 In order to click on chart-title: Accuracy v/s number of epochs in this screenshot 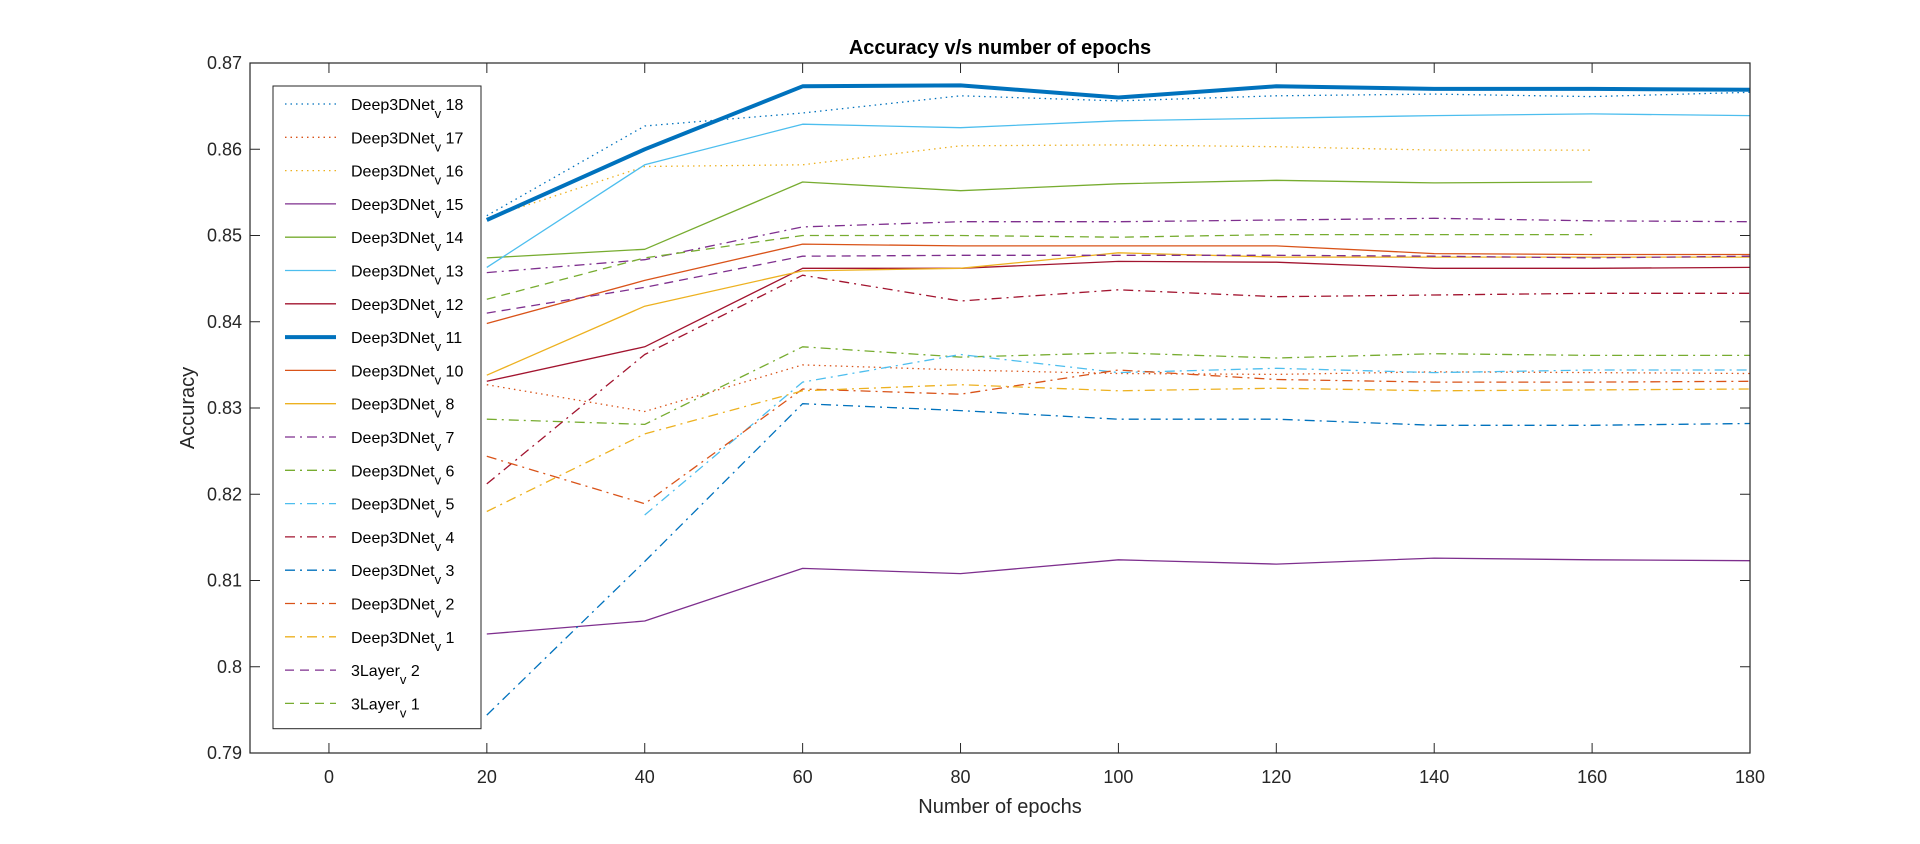, I will do `click(1000, 48)`.